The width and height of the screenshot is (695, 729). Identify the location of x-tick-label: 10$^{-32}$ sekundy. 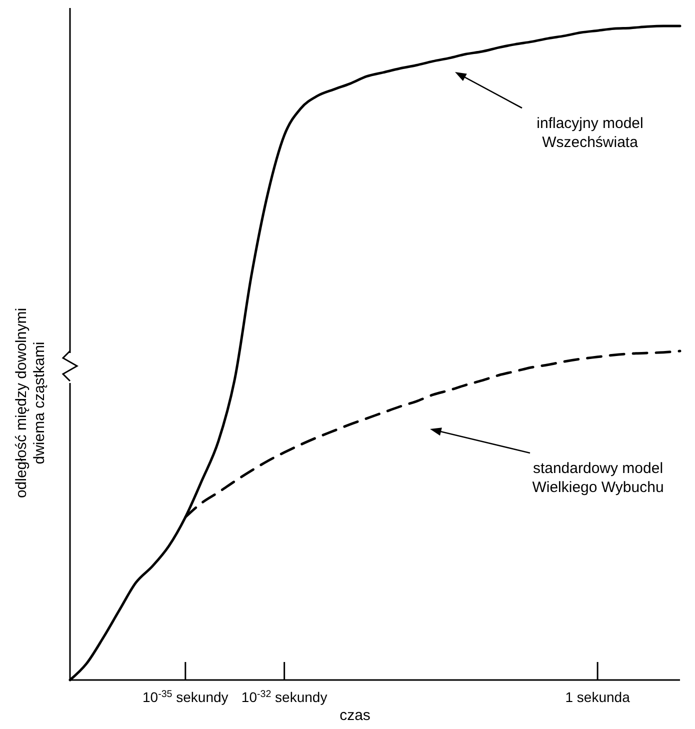
(284, 696).